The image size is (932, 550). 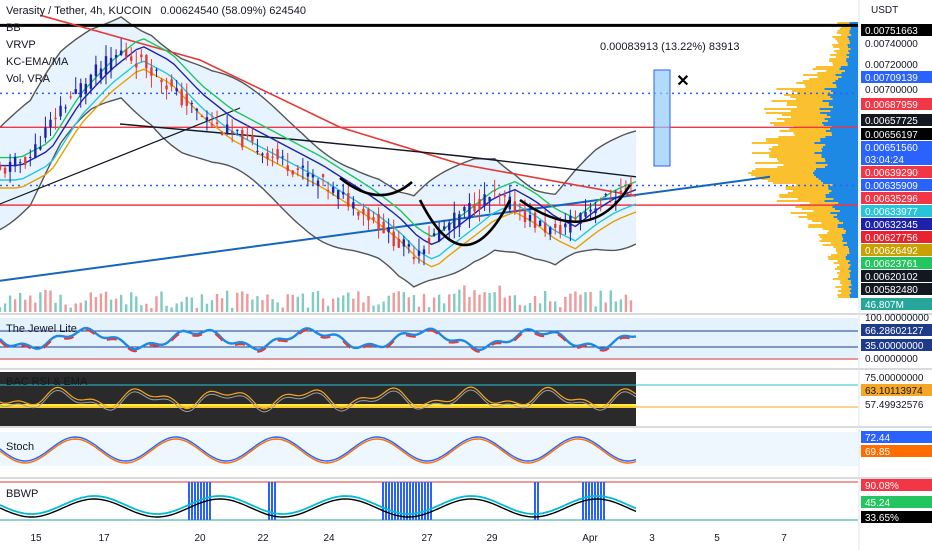 What do you see at coordinates (41, 329) in the screenshot?
I see `pane-title-jewel: The Jewel Lite` at bounding box center [41, 329].